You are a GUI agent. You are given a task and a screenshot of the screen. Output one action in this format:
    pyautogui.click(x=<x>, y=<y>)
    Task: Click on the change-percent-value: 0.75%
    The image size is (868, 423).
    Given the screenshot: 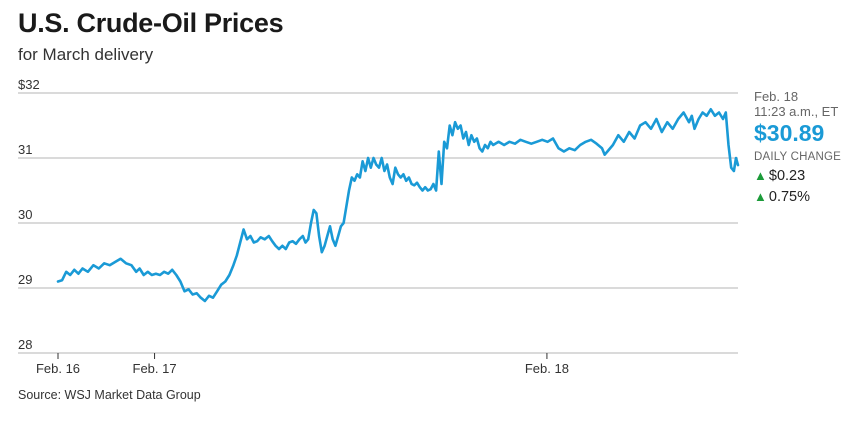 What is the action you would take?
    pyautogui.click(x=789, y=197)
    